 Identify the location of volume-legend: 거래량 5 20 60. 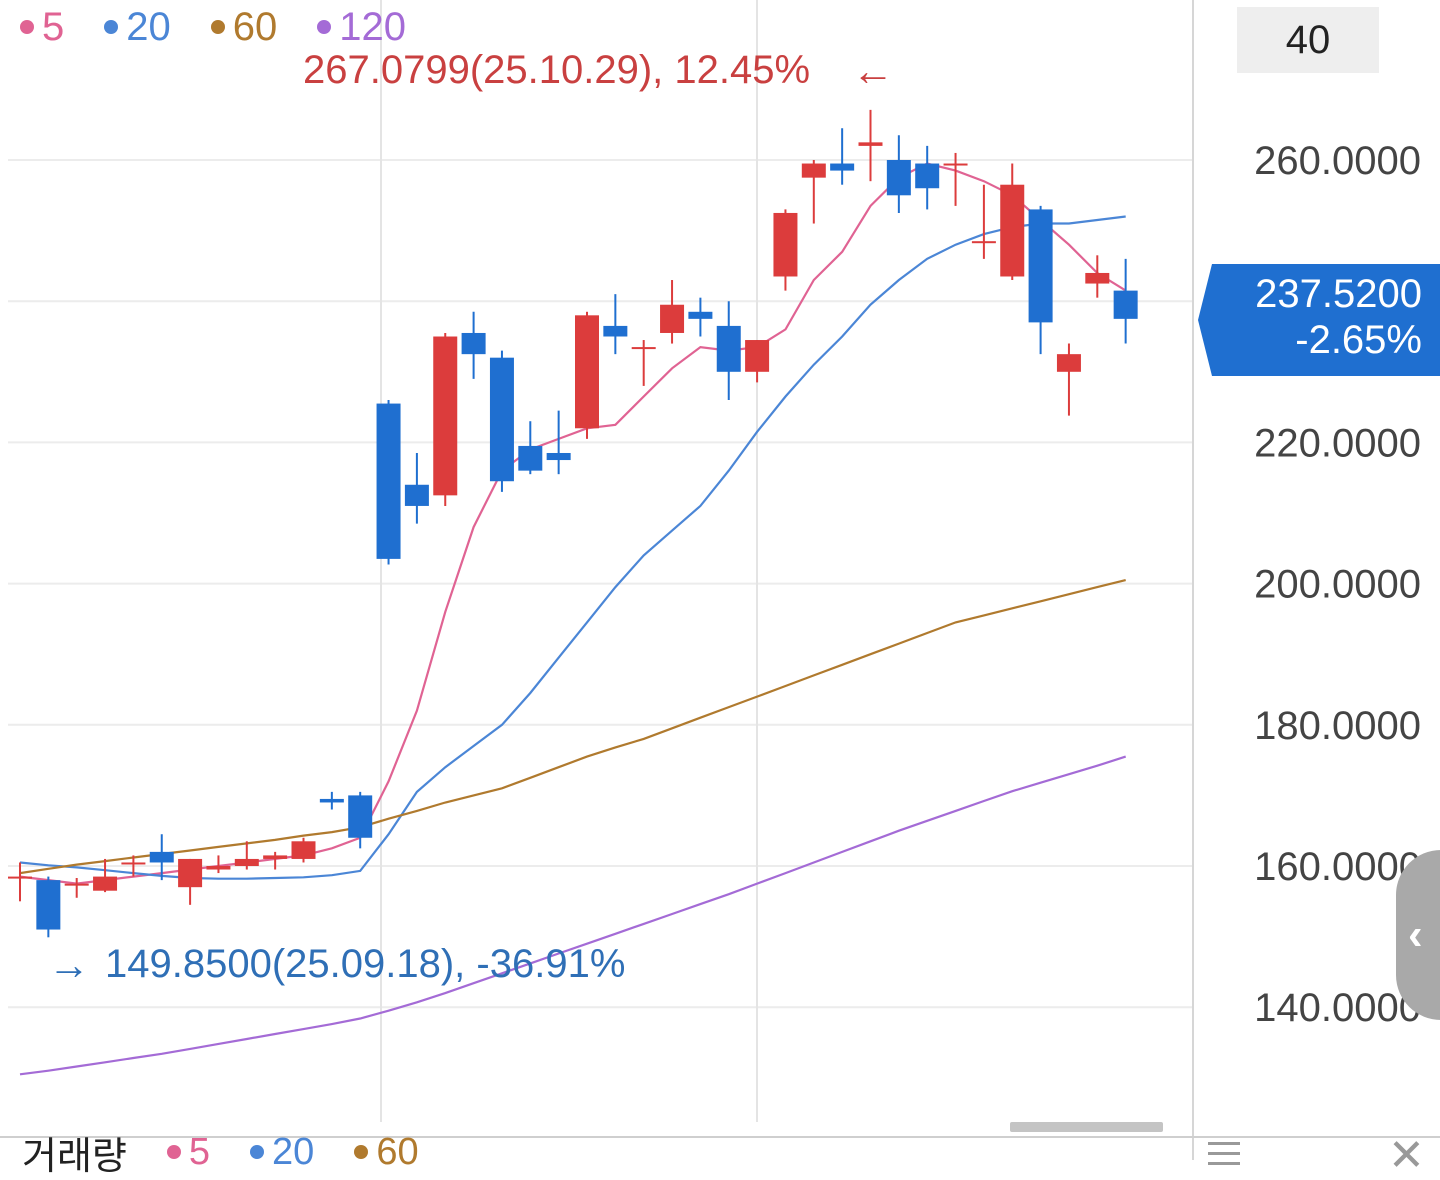
(220, 1154).